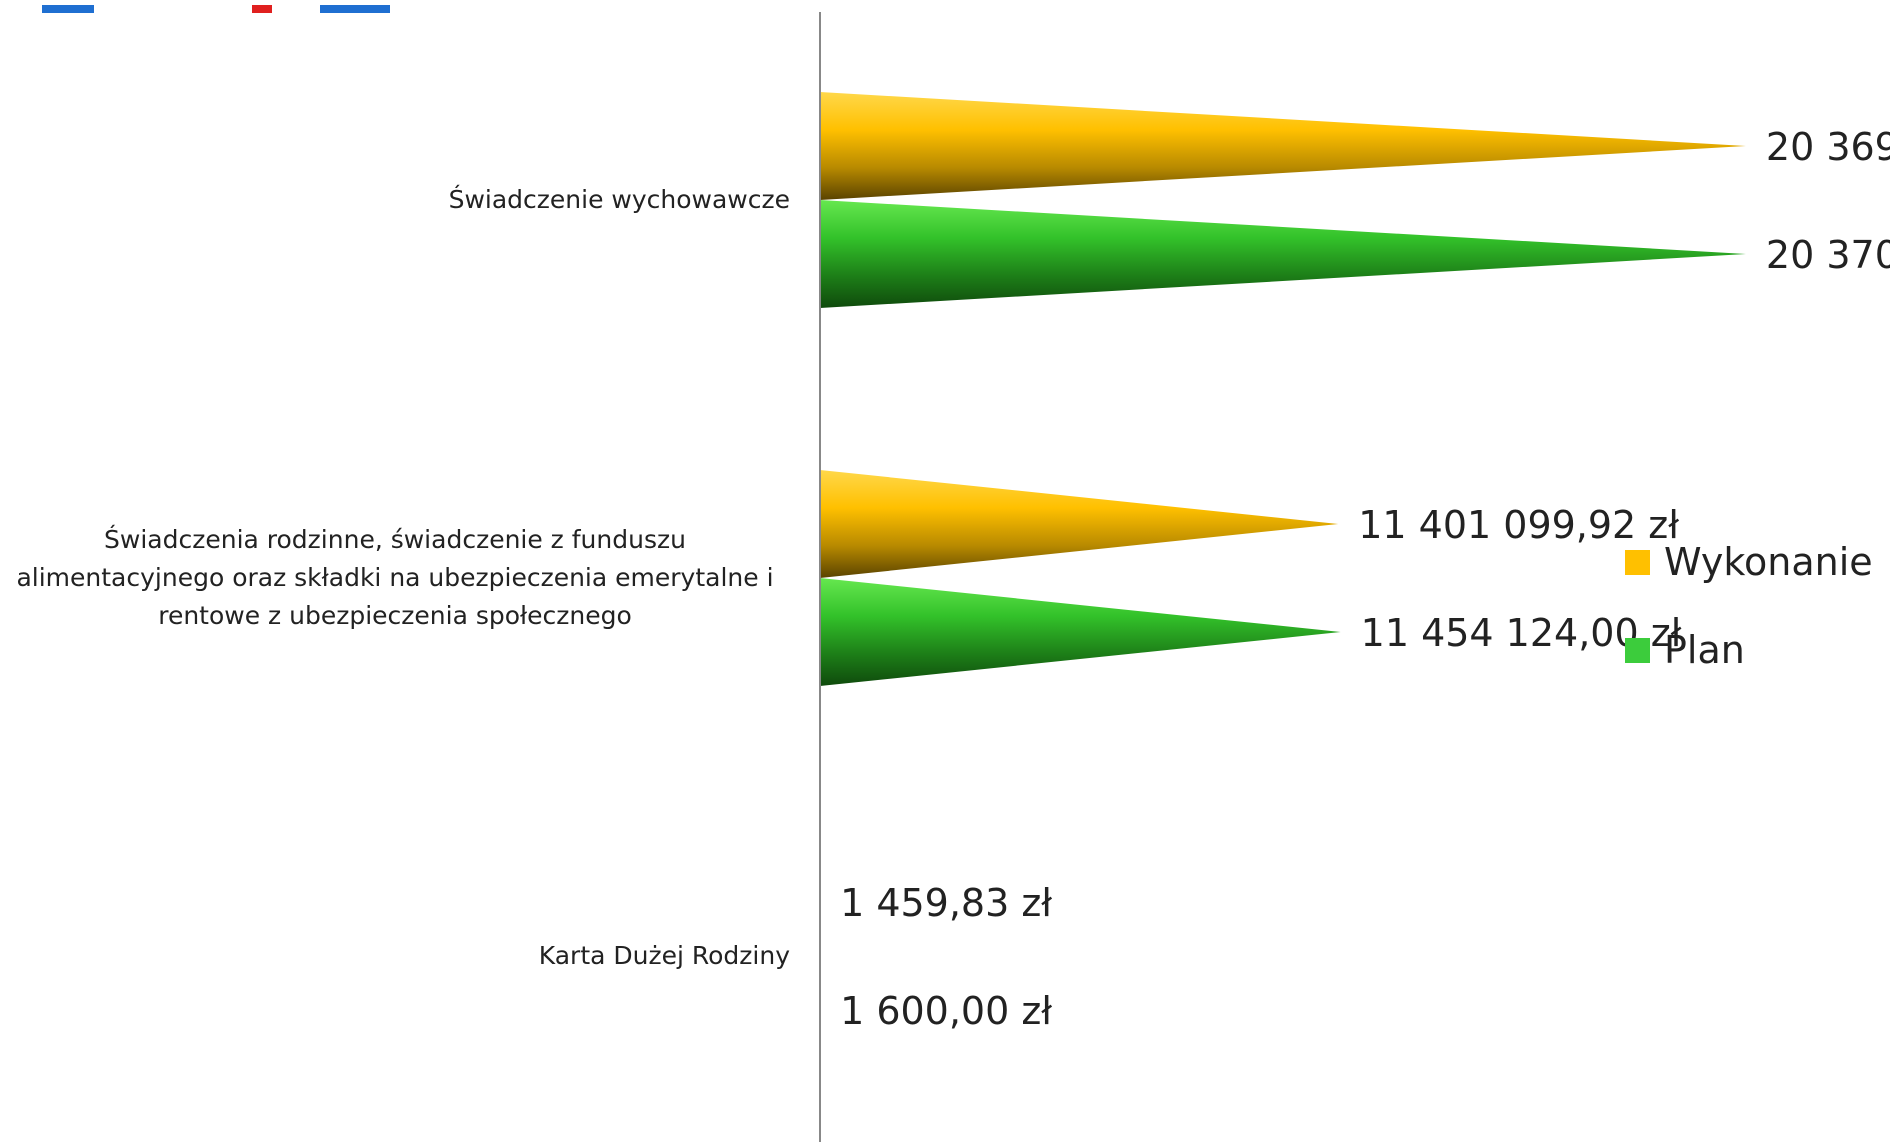 This screenshot has height=1142, width=1890. Describe the element at coordinates (664, 955) in the screenshot. I see `category-label-2: Karta Dużej Rodziny` at that location.